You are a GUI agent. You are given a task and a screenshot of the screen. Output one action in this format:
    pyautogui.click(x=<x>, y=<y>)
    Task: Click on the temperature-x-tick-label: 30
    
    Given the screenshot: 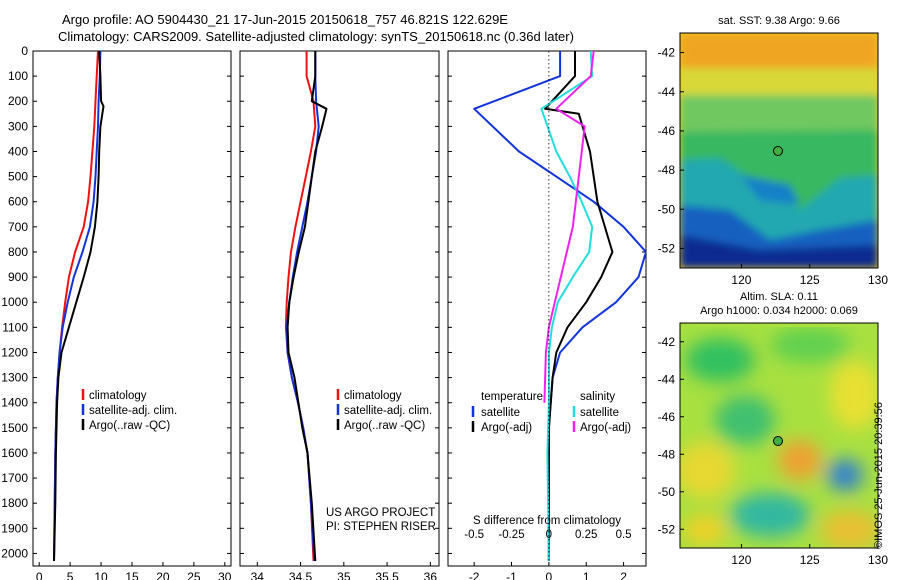 What is the action you would take?
    pyautogui.click(x=225, y=575)
    